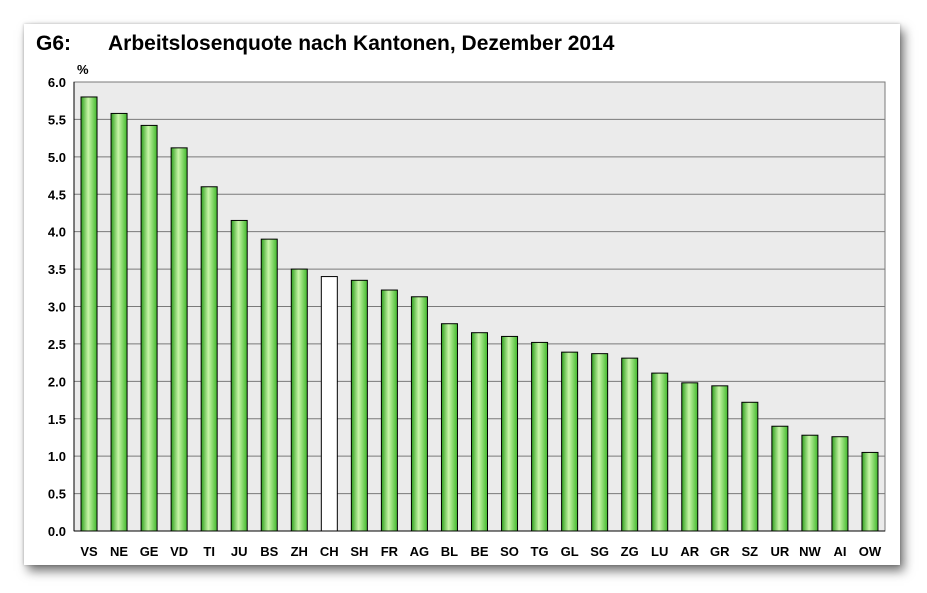 Image resolution: width=927 pixels, height=593 pixels. I want to click on bar-bl, so click(449, 427).